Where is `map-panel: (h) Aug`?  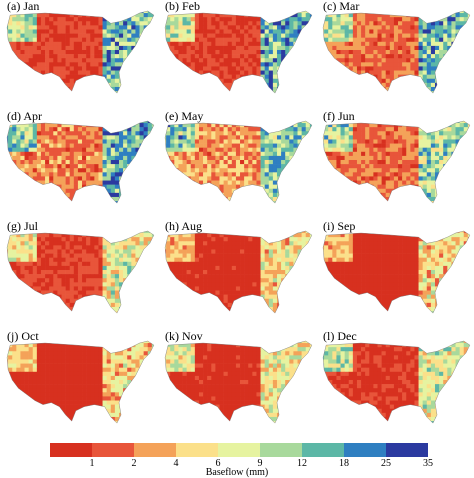
map-panel: (h) Aug is located at coordinates (239, 275).